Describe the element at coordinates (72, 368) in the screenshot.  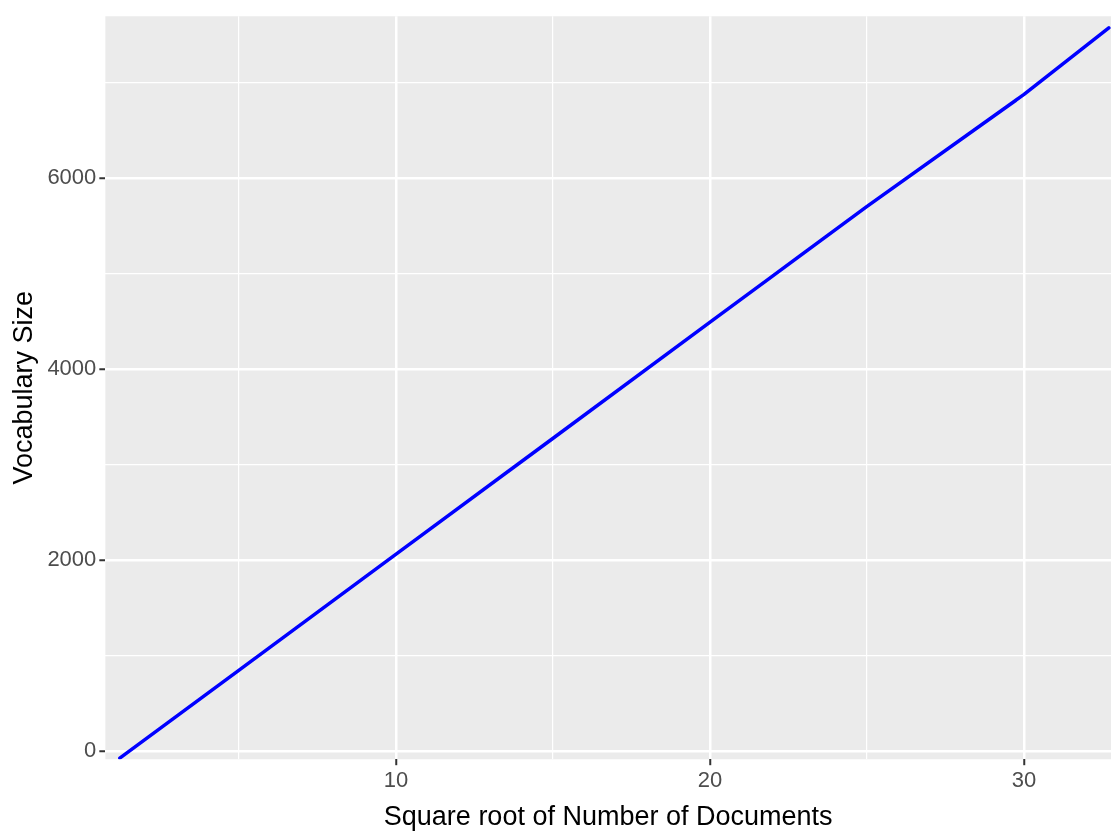
I see `y-tick-label: 4000` at that location.